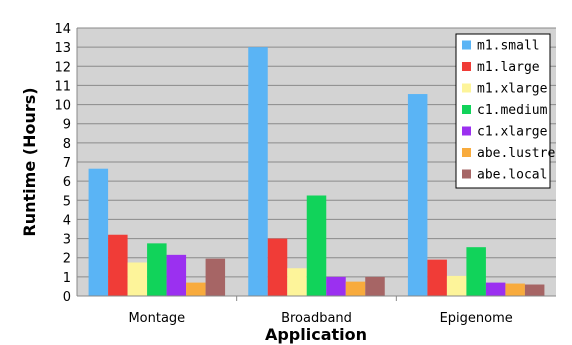 Image resolution: width=572 pixels, height=345 pixels. Describe the element at coordinates (316, 334) in the screenshot. I see `x-axis-title: Application` at that location.